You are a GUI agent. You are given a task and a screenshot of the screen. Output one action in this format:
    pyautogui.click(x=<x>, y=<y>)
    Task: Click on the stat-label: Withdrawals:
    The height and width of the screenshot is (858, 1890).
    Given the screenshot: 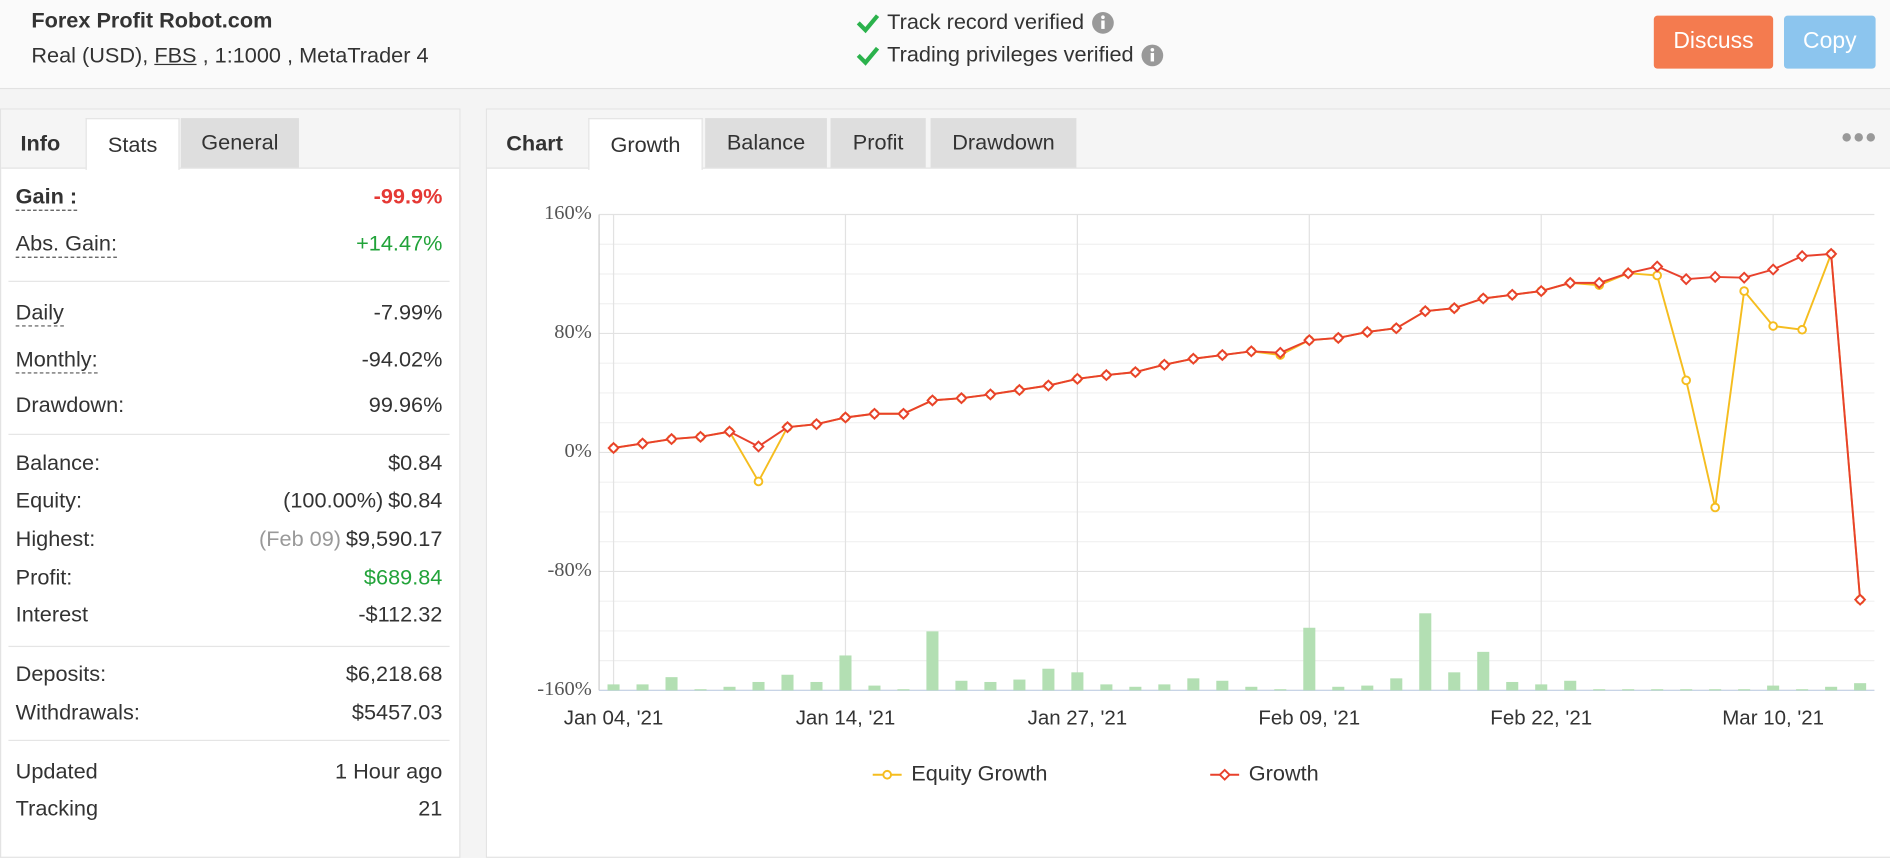 What is the action you would take?
    pyautogui.click(x=77, y=712)
    